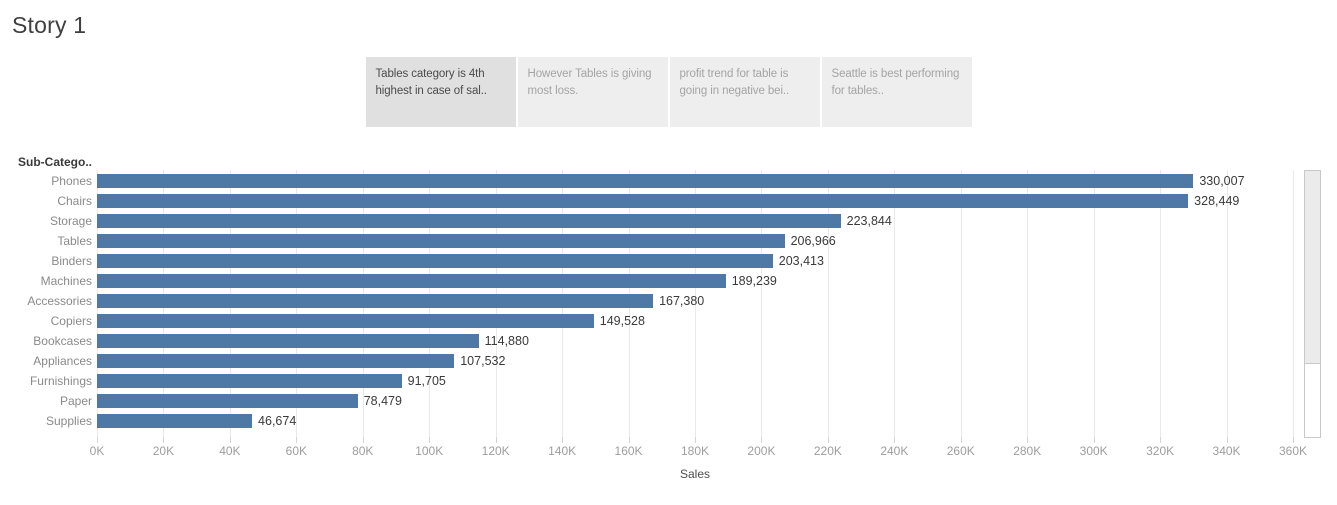  Describe the element at coordinates (801, 261) in the screenshot. I see `bar-value-label: 203,413` at that location.